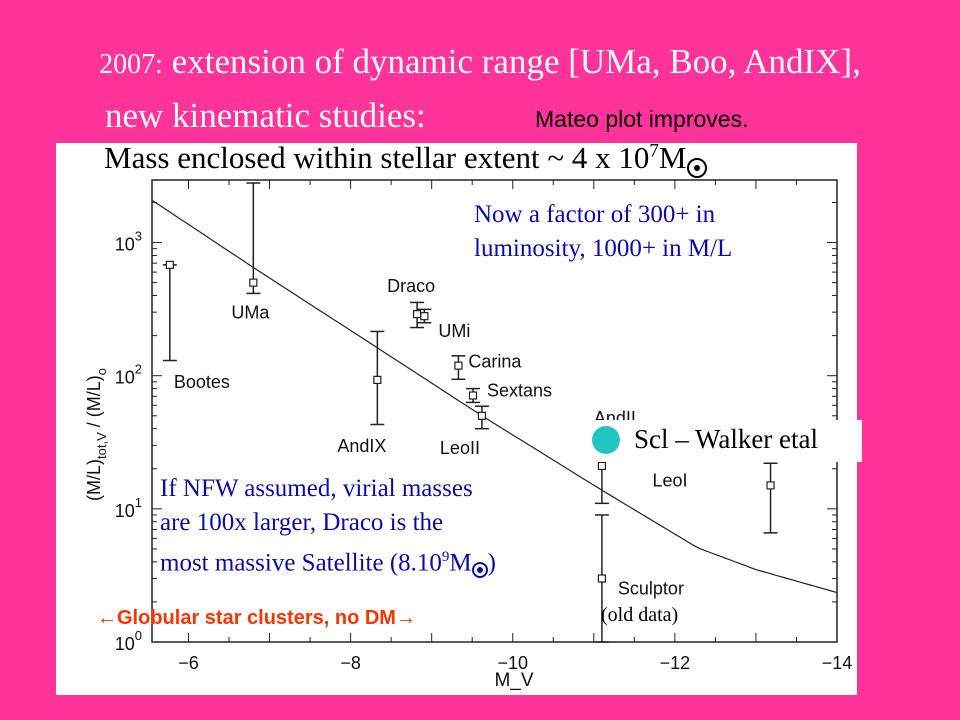  I want to click on x-tick-label: −10, so click(512, 663).